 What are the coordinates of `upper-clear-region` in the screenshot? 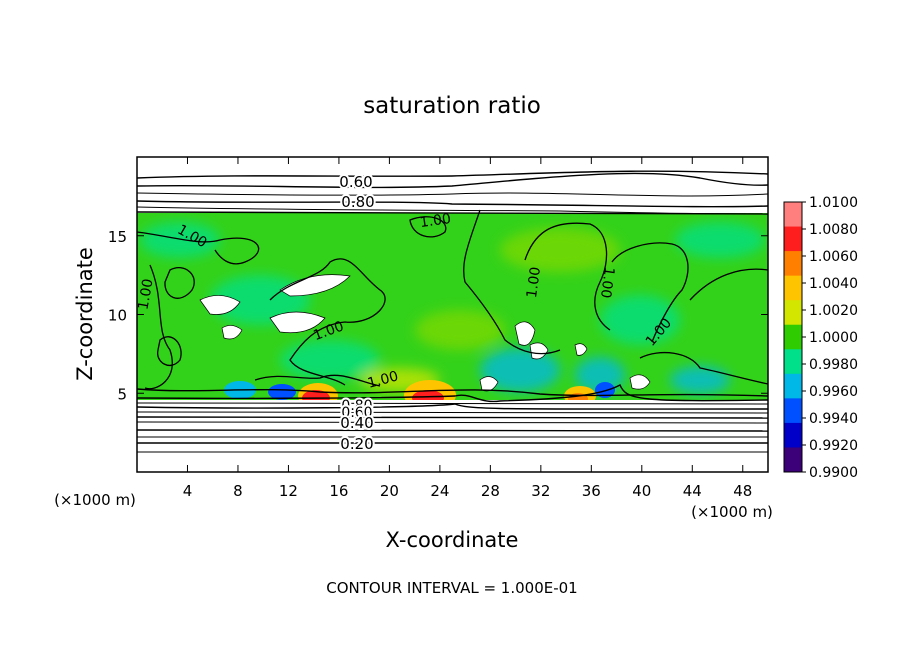 It's located at (452, 187).